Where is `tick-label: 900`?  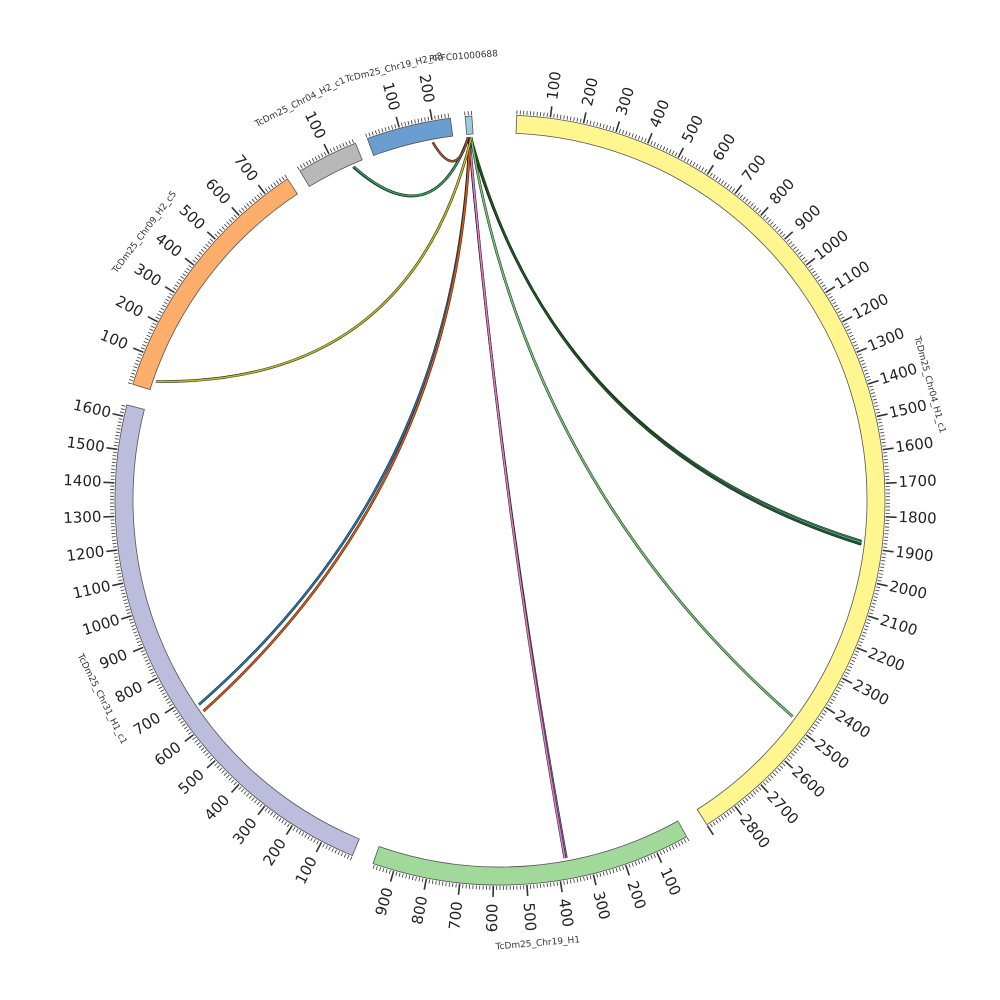 tick-label: 900 is located at coordinates (384, 901).